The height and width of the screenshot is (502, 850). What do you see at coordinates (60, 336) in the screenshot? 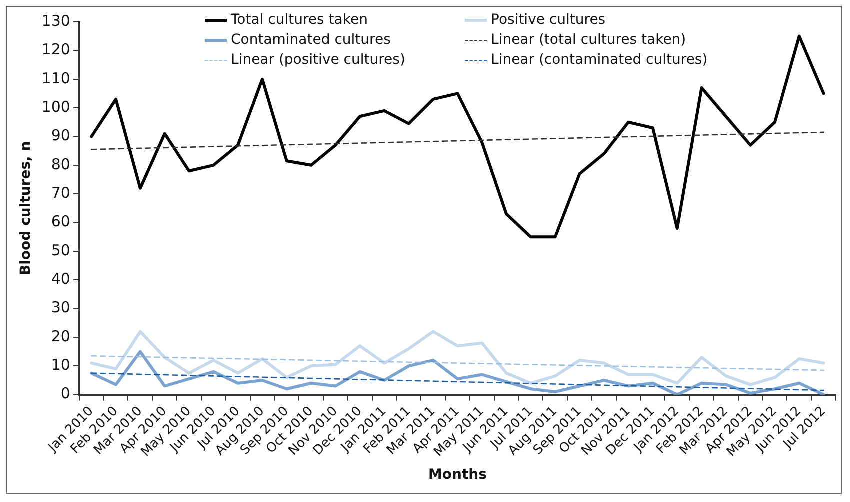
I see `y-tick-label: 20` at bounding box center [60, 336].